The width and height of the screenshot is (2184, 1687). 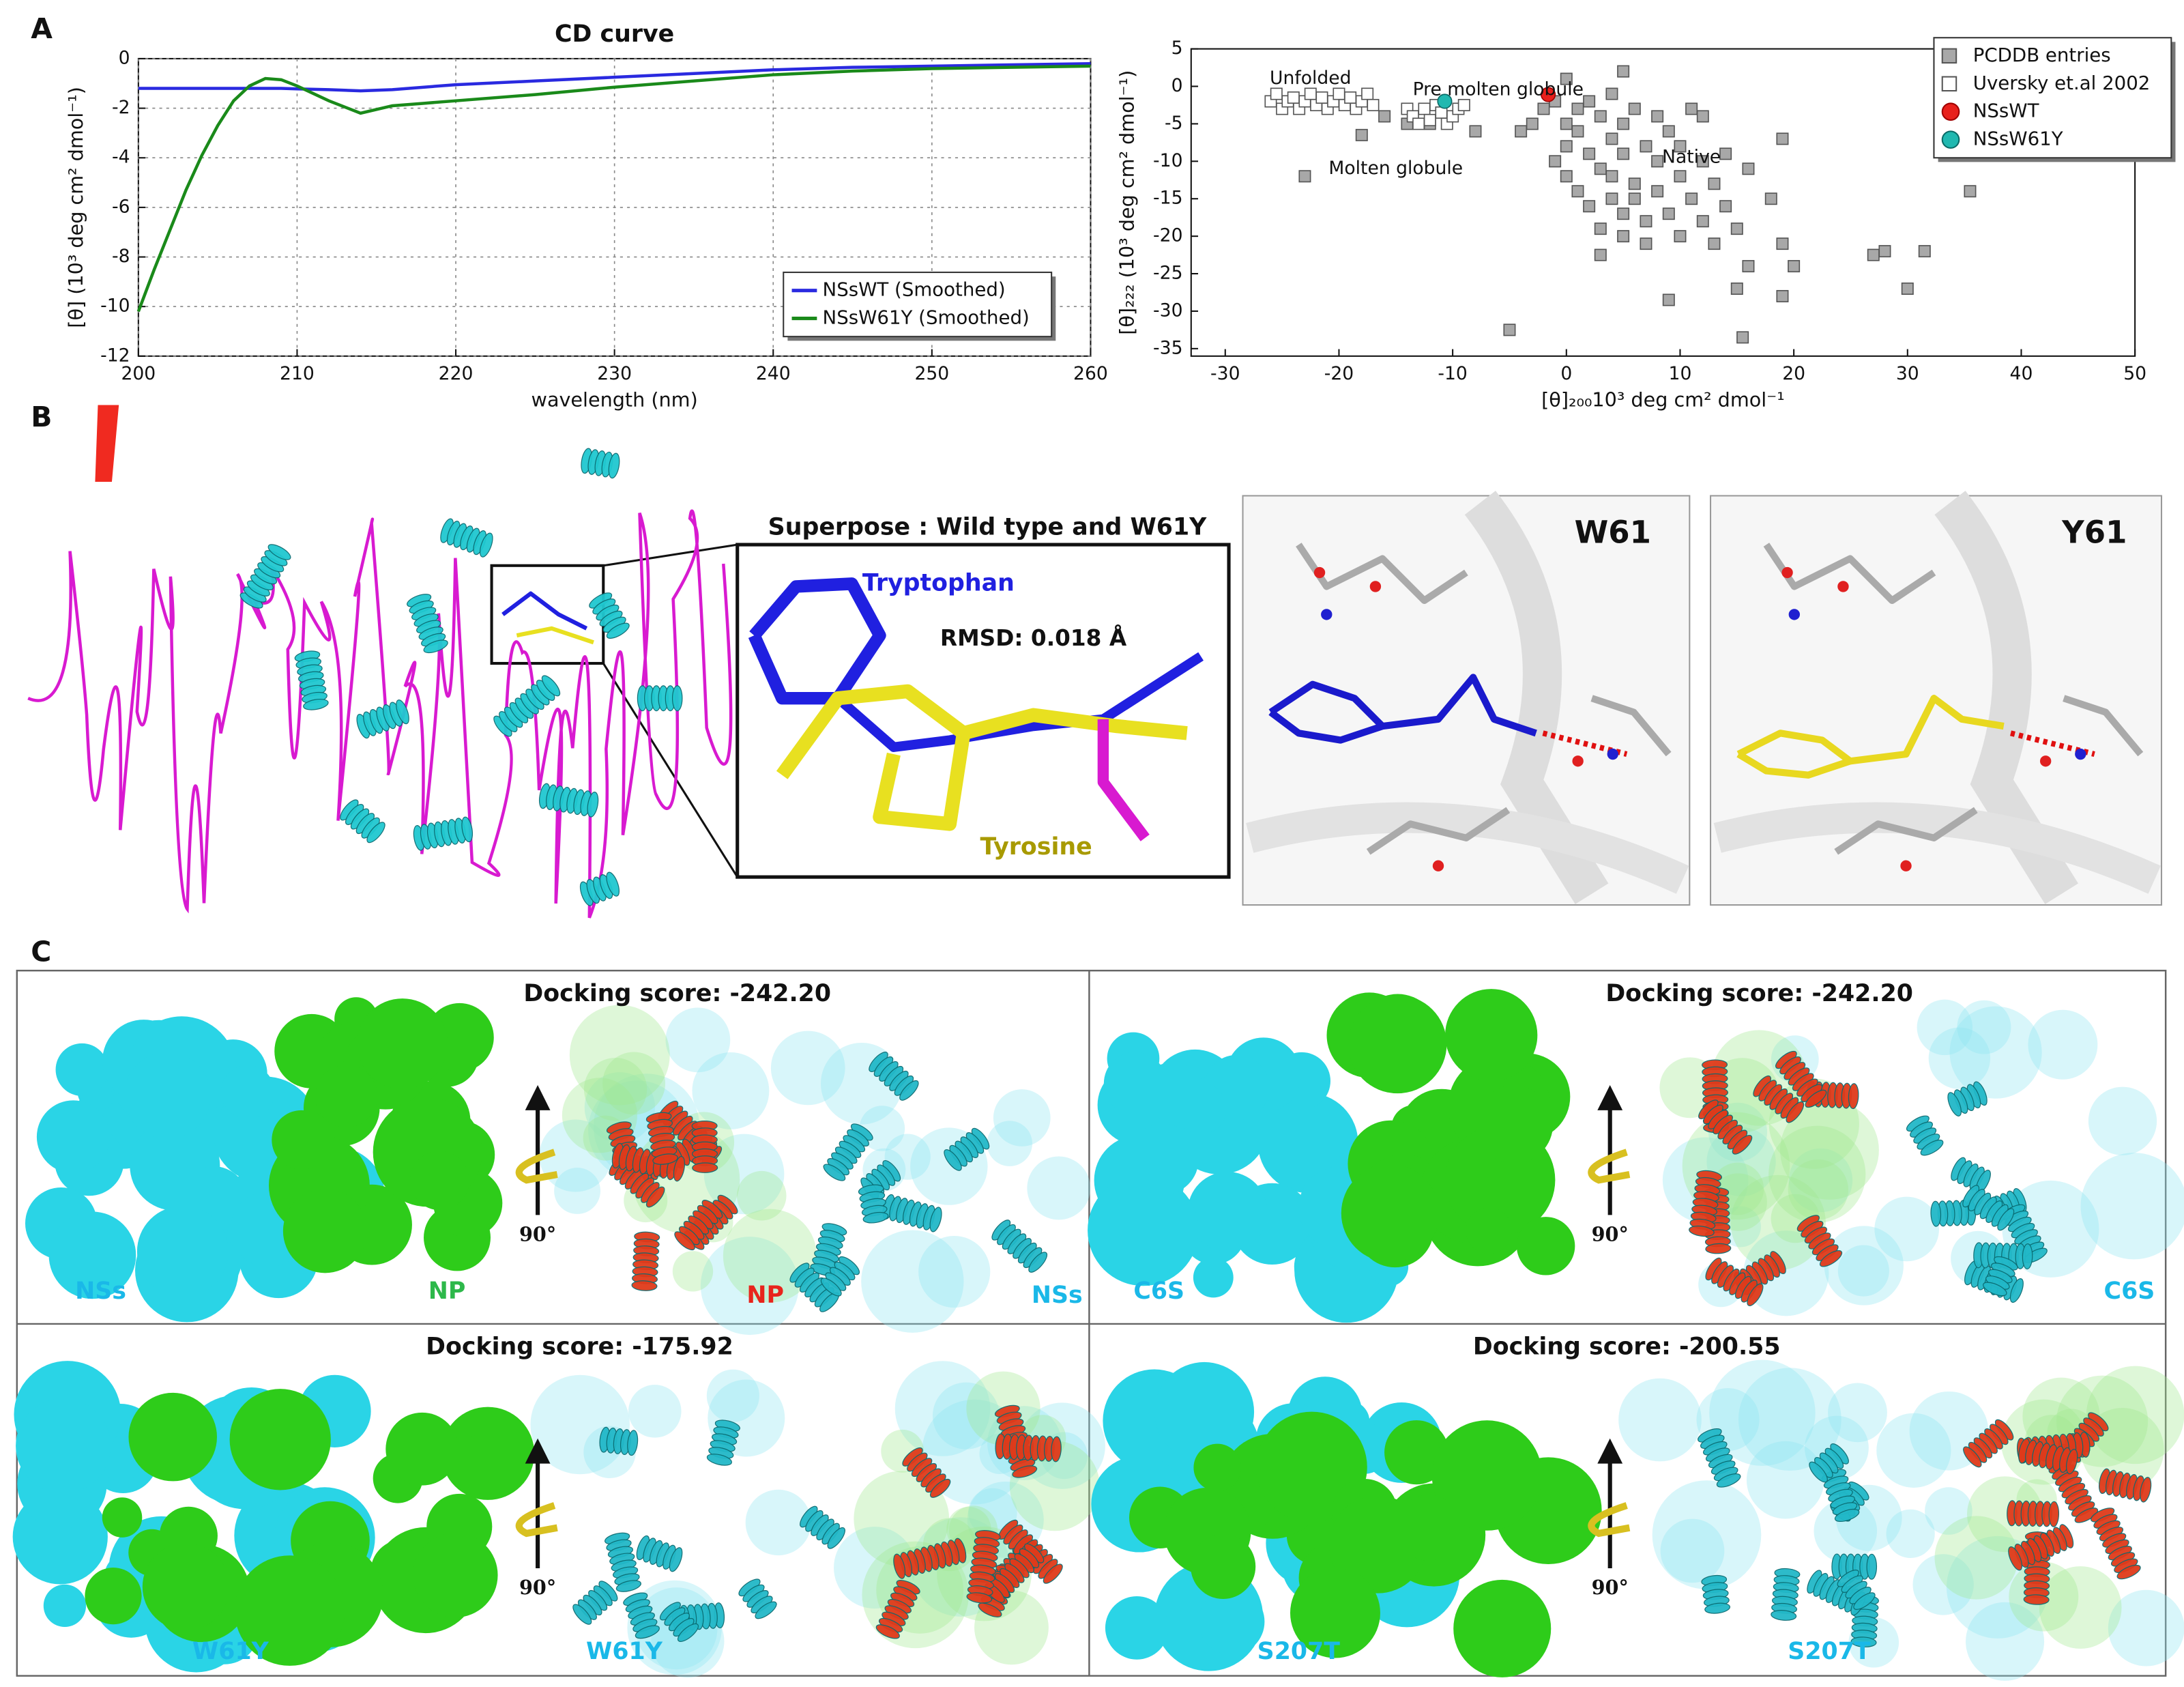 What do you see at coordinates (41, 952) in the screenshot?
I see `panel-label: C` at bounding box center [41, 952].